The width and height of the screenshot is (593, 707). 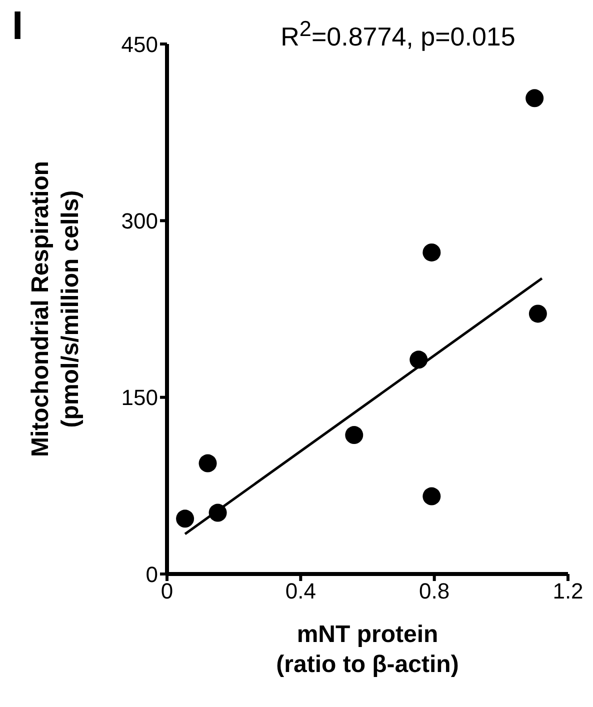 I want to click on y-tick-label: 150, so click(x=139, y=397).